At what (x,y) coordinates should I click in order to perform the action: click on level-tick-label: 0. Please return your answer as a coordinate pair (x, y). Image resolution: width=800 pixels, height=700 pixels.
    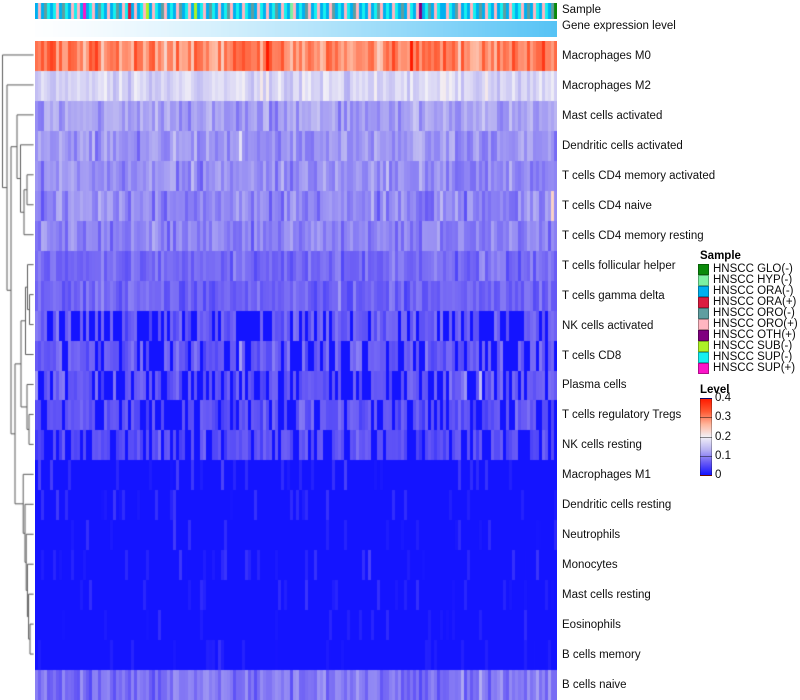
    Looking at the image, I should click on (718, 475).